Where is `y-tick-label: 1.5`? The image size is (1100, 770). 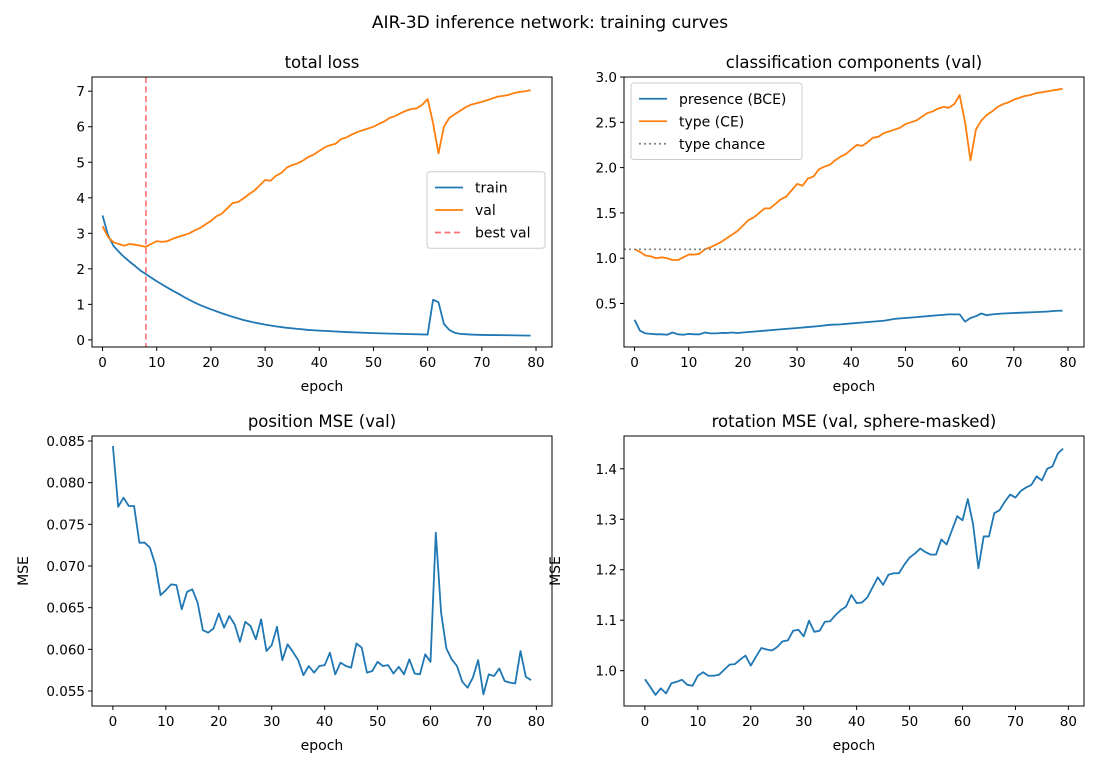
y-tick-label: 1.5 is located at coordinates (606, 214).